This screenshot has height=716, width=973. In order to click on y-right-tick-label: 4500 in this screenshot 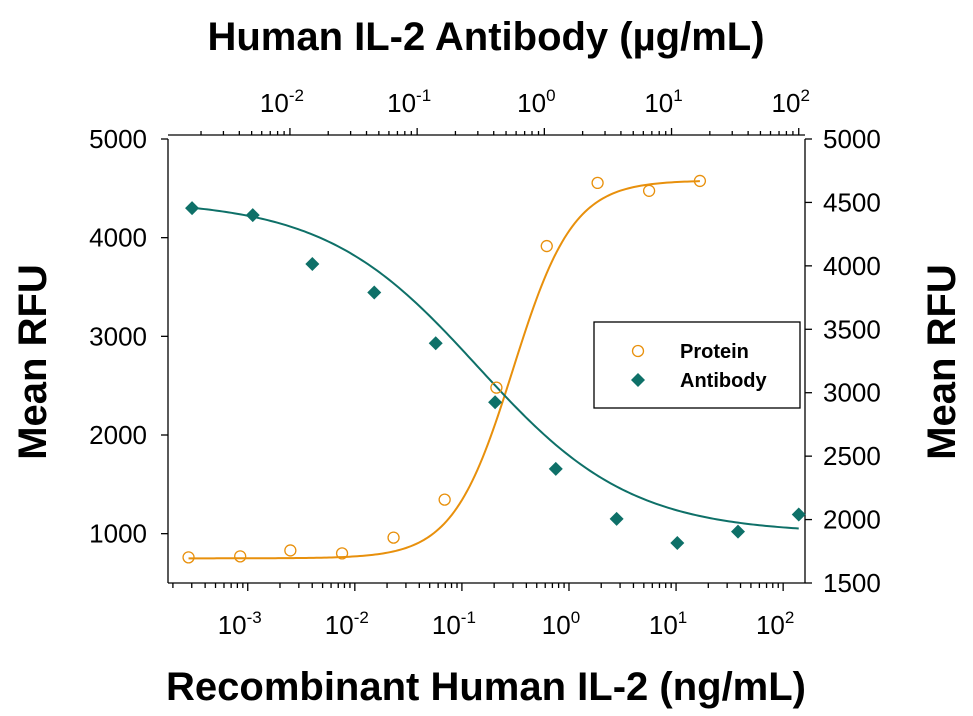, I will do `click(852, 202)`.